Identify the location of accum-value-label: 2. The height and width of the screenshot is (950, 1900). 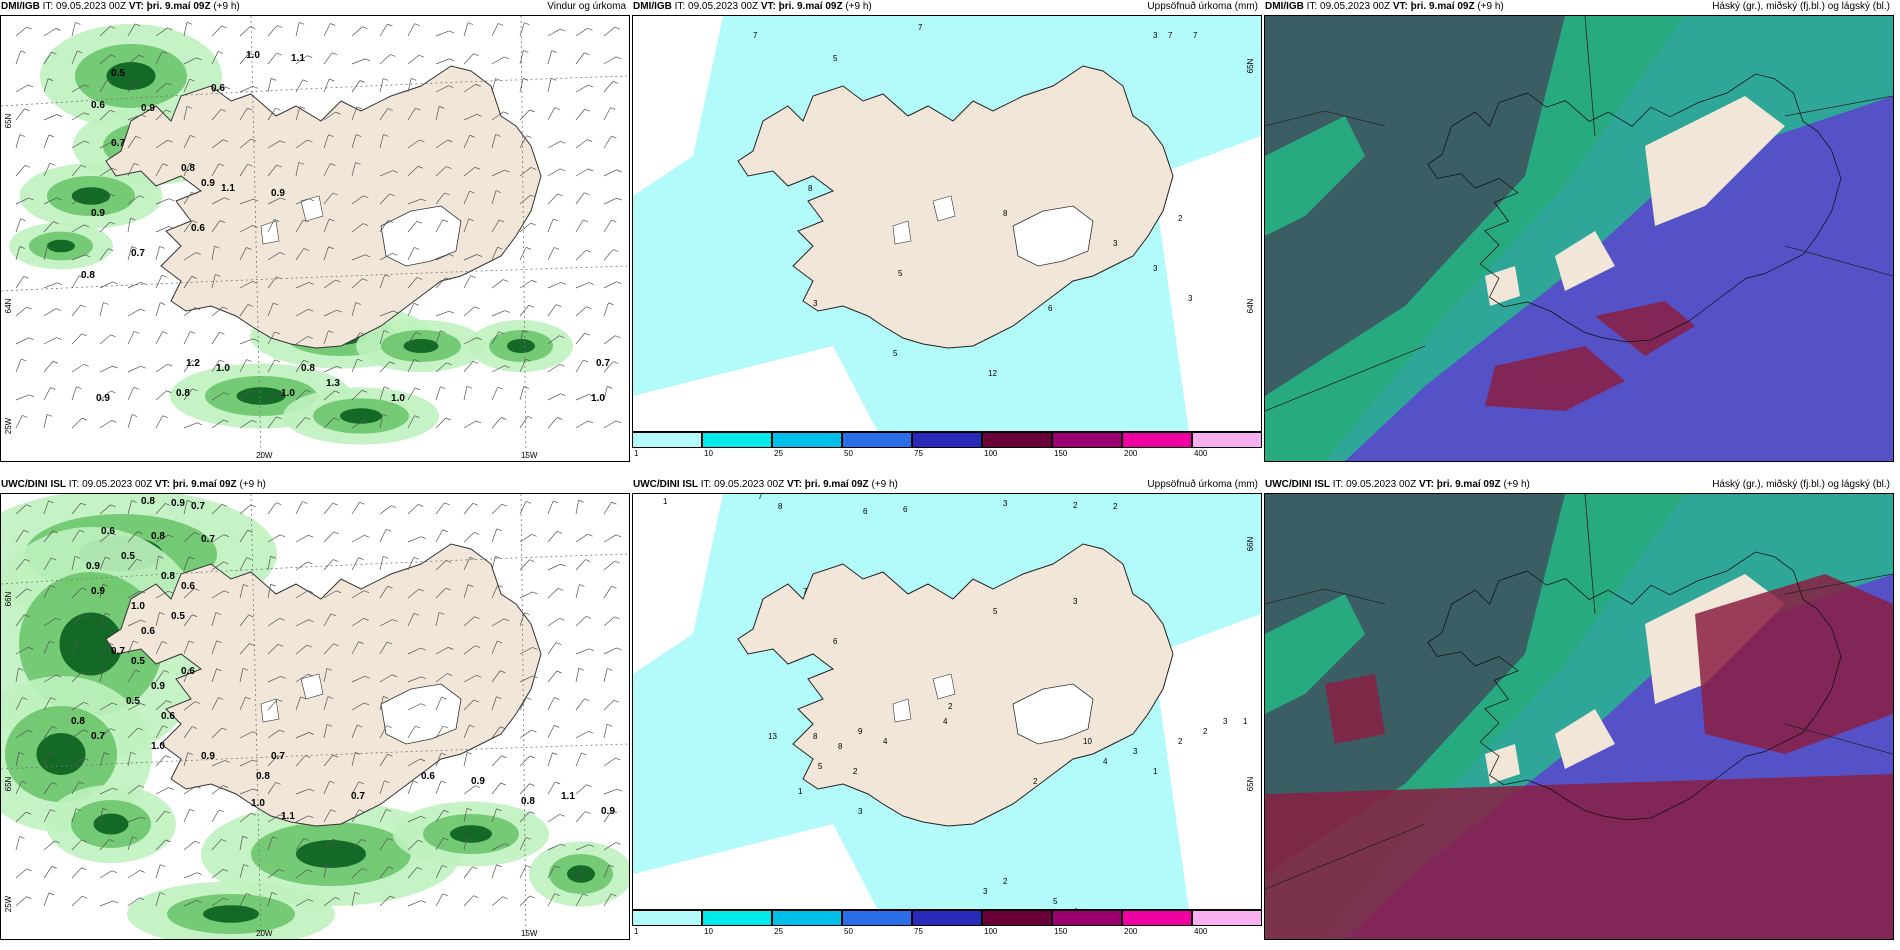
(1115, 506).